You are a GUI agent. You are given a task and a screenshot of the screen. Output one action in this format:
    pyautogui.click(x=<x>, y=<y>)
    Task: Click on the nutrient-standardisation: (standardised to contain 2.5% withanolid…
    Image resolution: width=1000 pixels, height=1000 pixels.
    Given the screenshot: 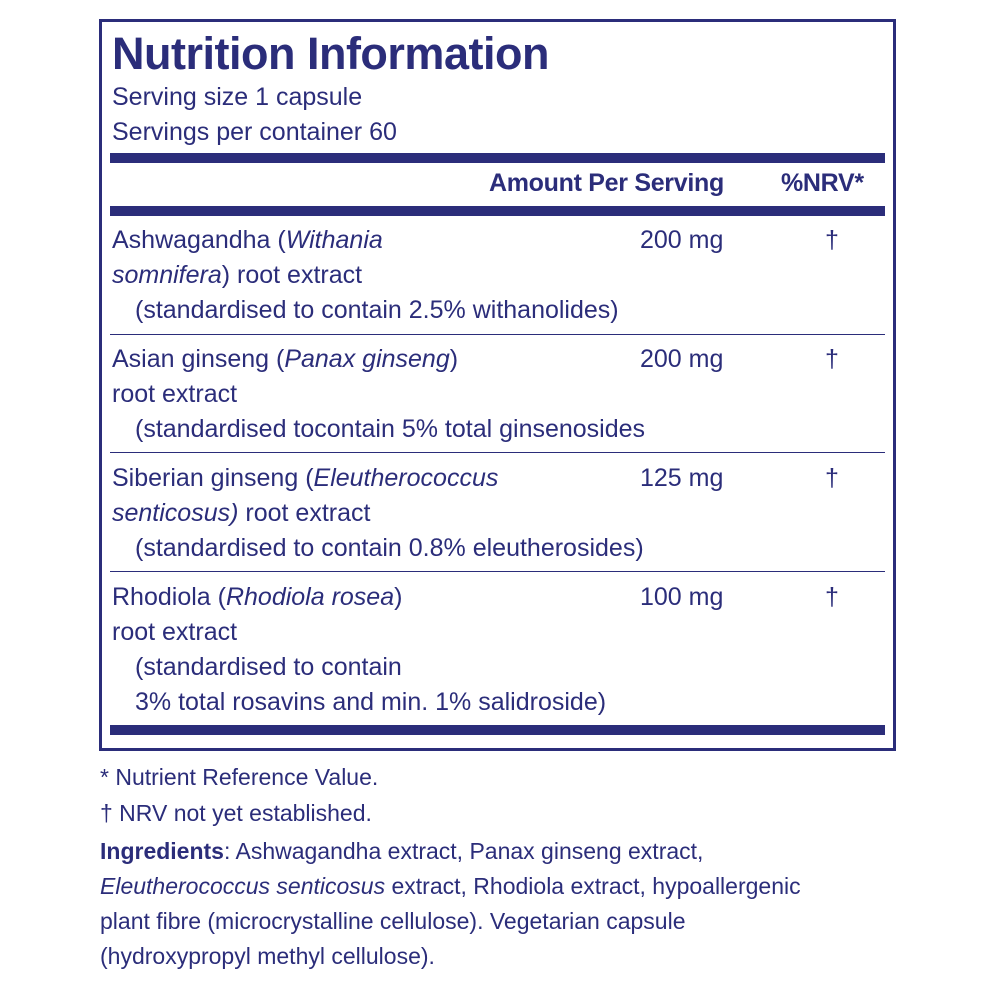 What is the action you would take?
    pyautogui.click(x=377, y=310)
    